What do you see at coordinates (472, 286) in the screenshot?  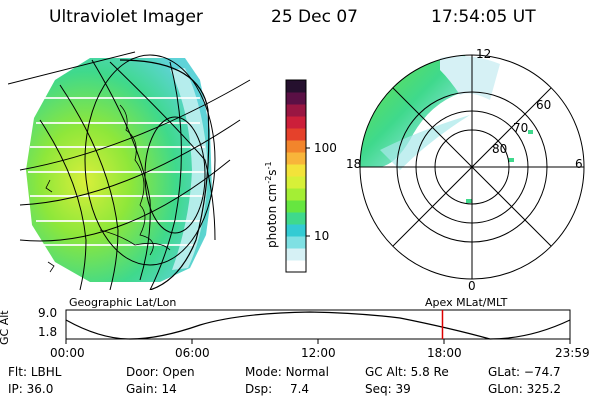 I see `mlt-label-0: 0` at bounding box center [472, 286].